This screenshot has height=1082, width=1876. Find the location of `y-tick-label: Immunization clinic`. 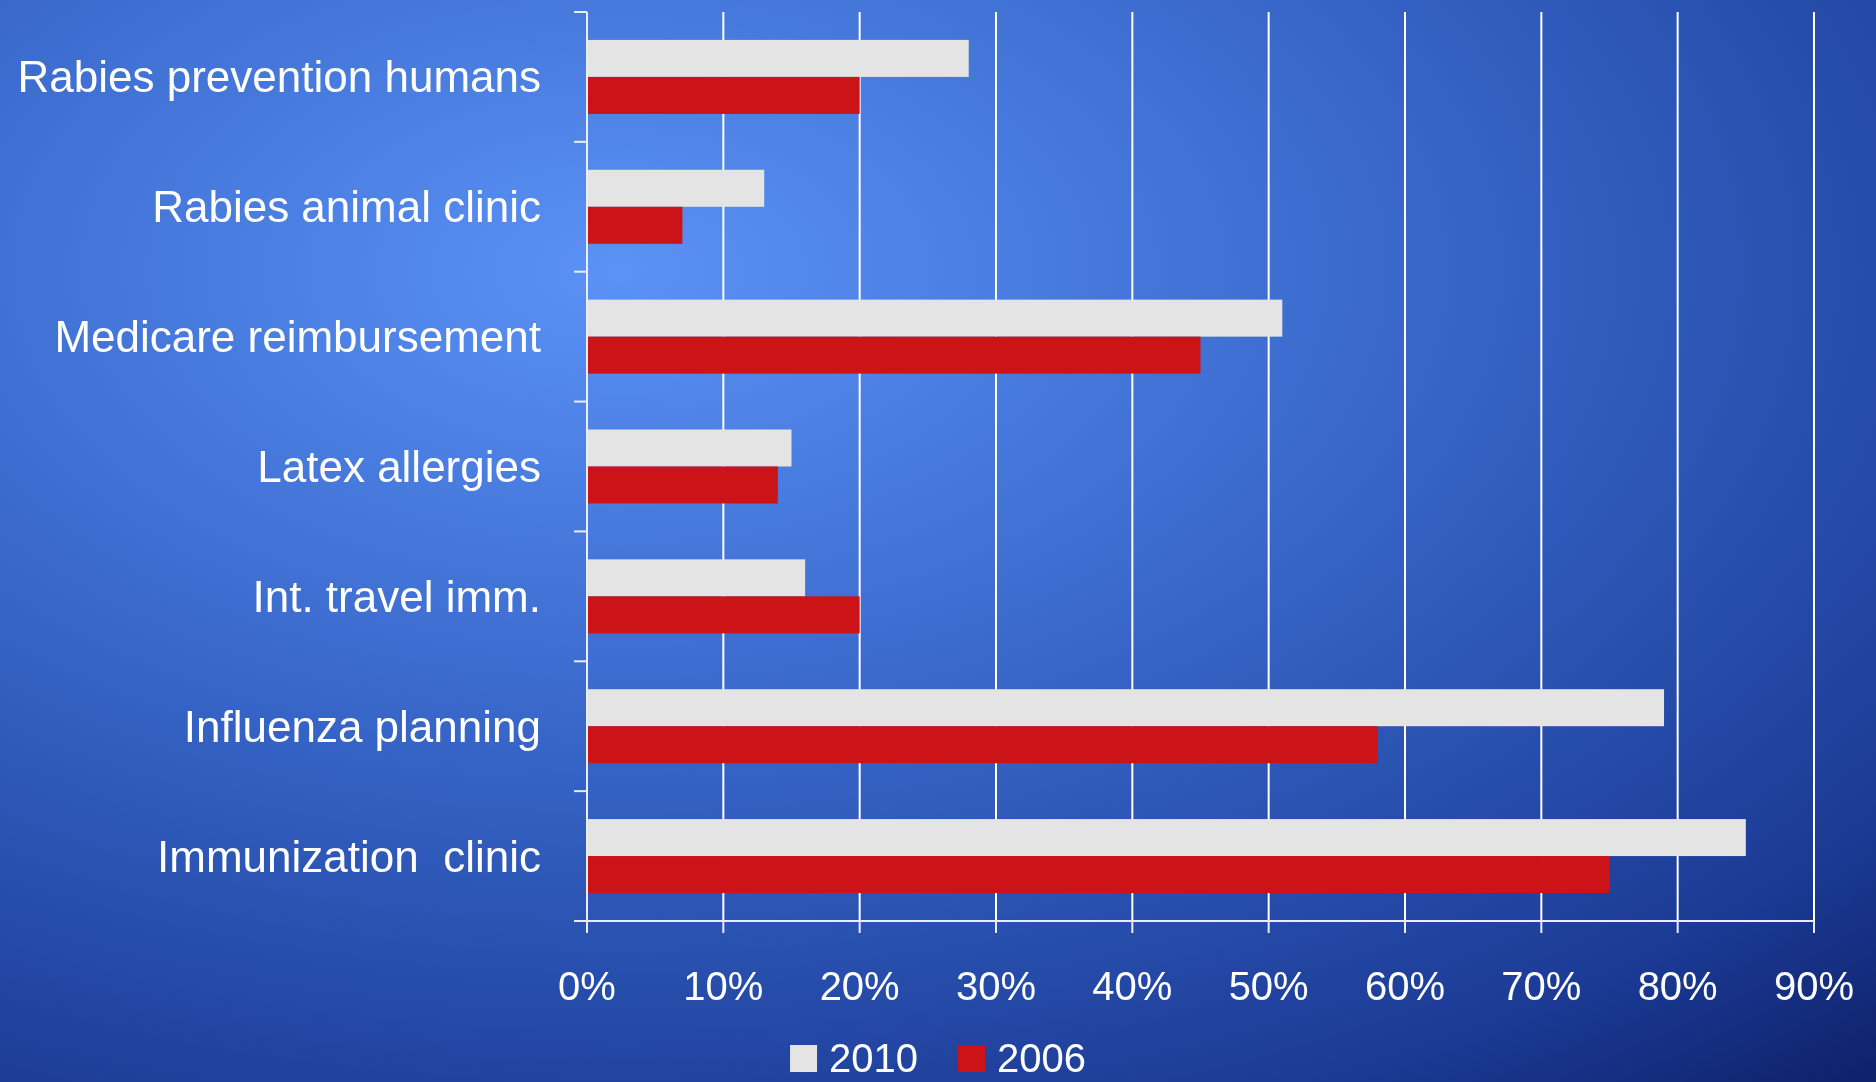

y-tick-label: Immunization clinic is located at coordinates (349, 856).